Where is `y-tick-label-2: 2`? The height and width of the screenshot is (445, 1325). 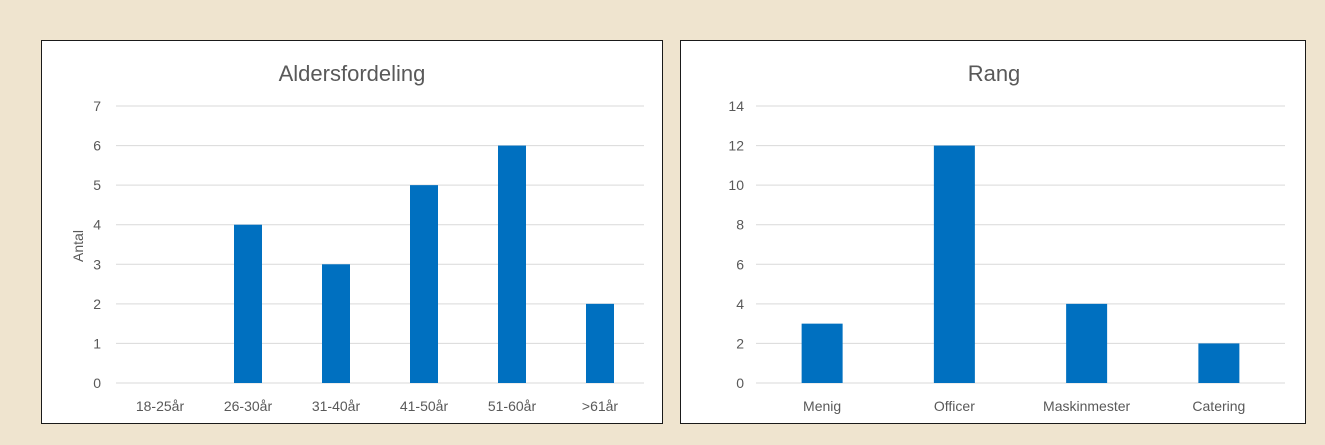
y-tick-label-2: 2 is located at coordinates (97, 304).